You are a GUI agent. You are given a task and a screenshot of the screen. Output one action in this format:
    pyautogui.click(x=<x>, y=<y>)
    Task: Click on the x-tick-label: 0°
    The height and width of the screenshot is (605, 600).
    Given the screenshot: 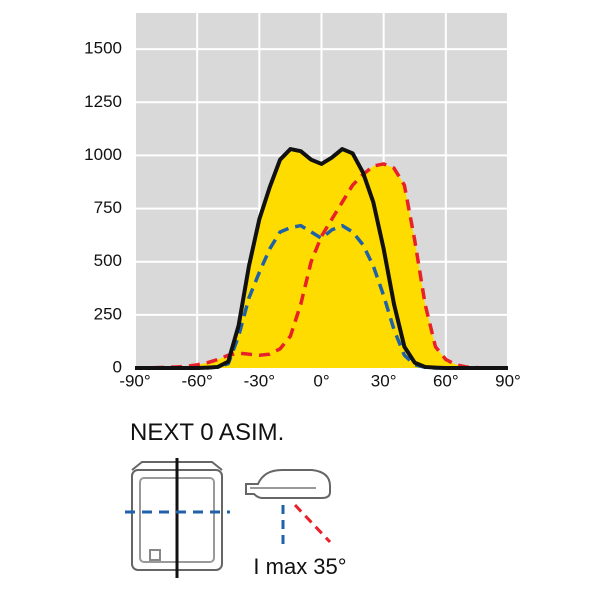 What is the action you would take?
    pyautogui.click(x=321, y=380)
    